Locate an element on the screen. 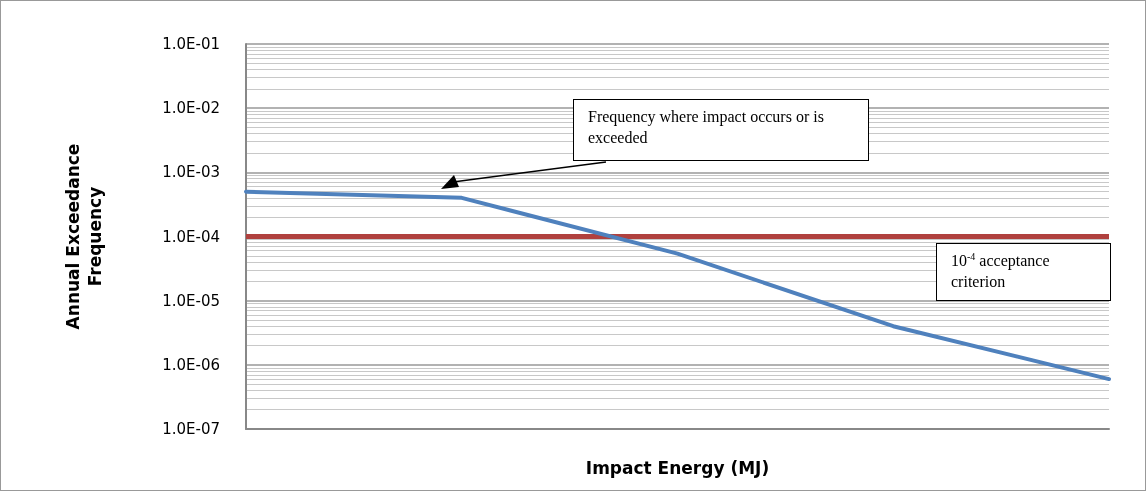 Image resolution: width=1146 pixels, height=491 pixels. text-box: 10$^{-4}$ acceptance criterion is located at coordinates (1023, 272).